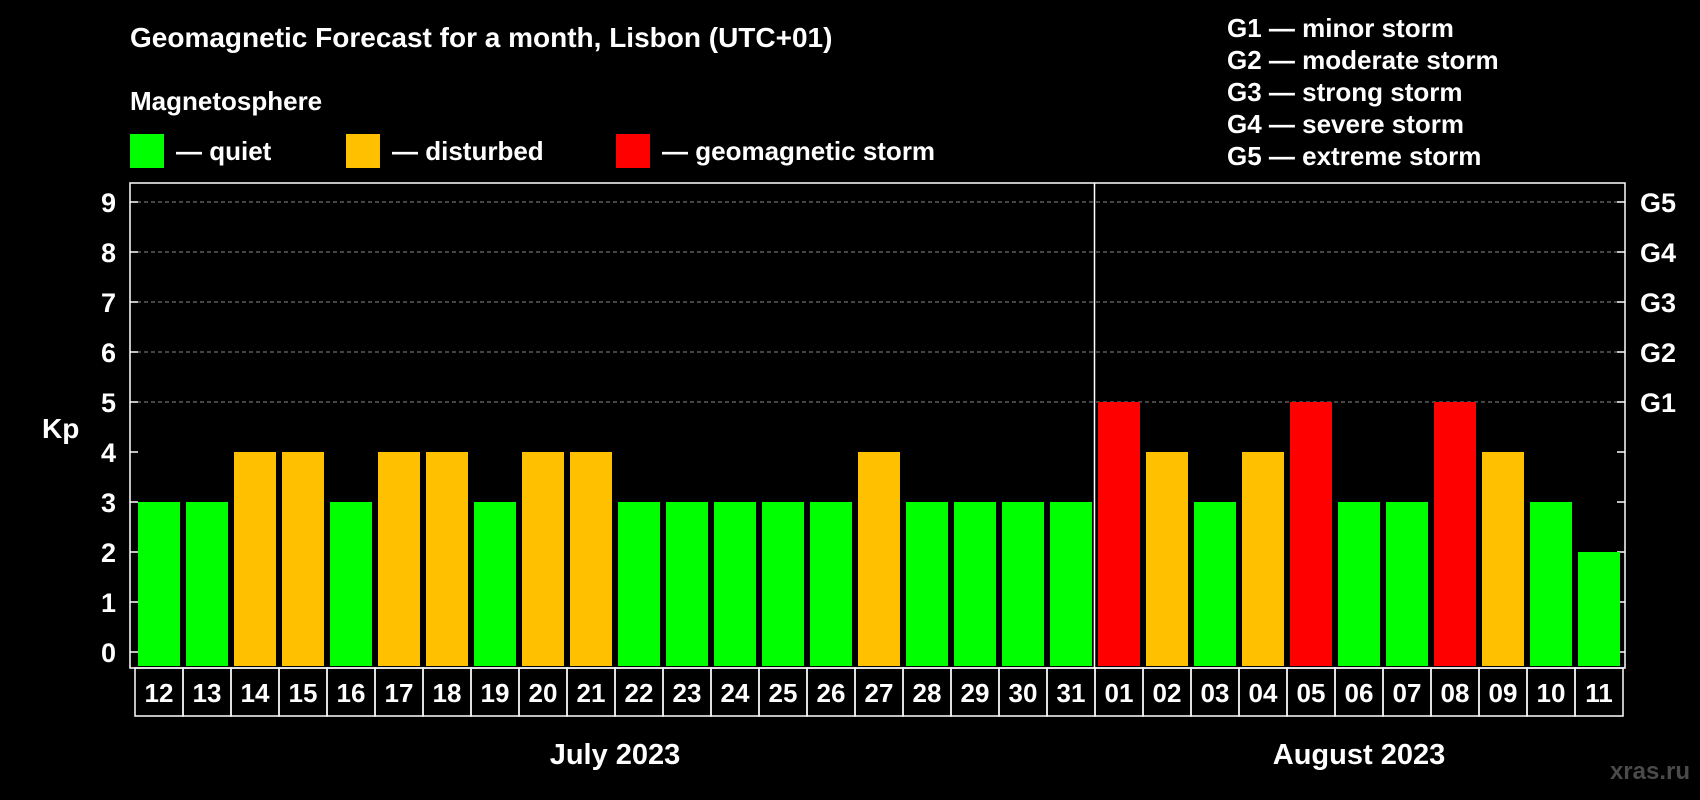  What do you see at coordinates (783, 693) in the screenshot?
I see `date-label: 25` at bounding box center [783, 693].